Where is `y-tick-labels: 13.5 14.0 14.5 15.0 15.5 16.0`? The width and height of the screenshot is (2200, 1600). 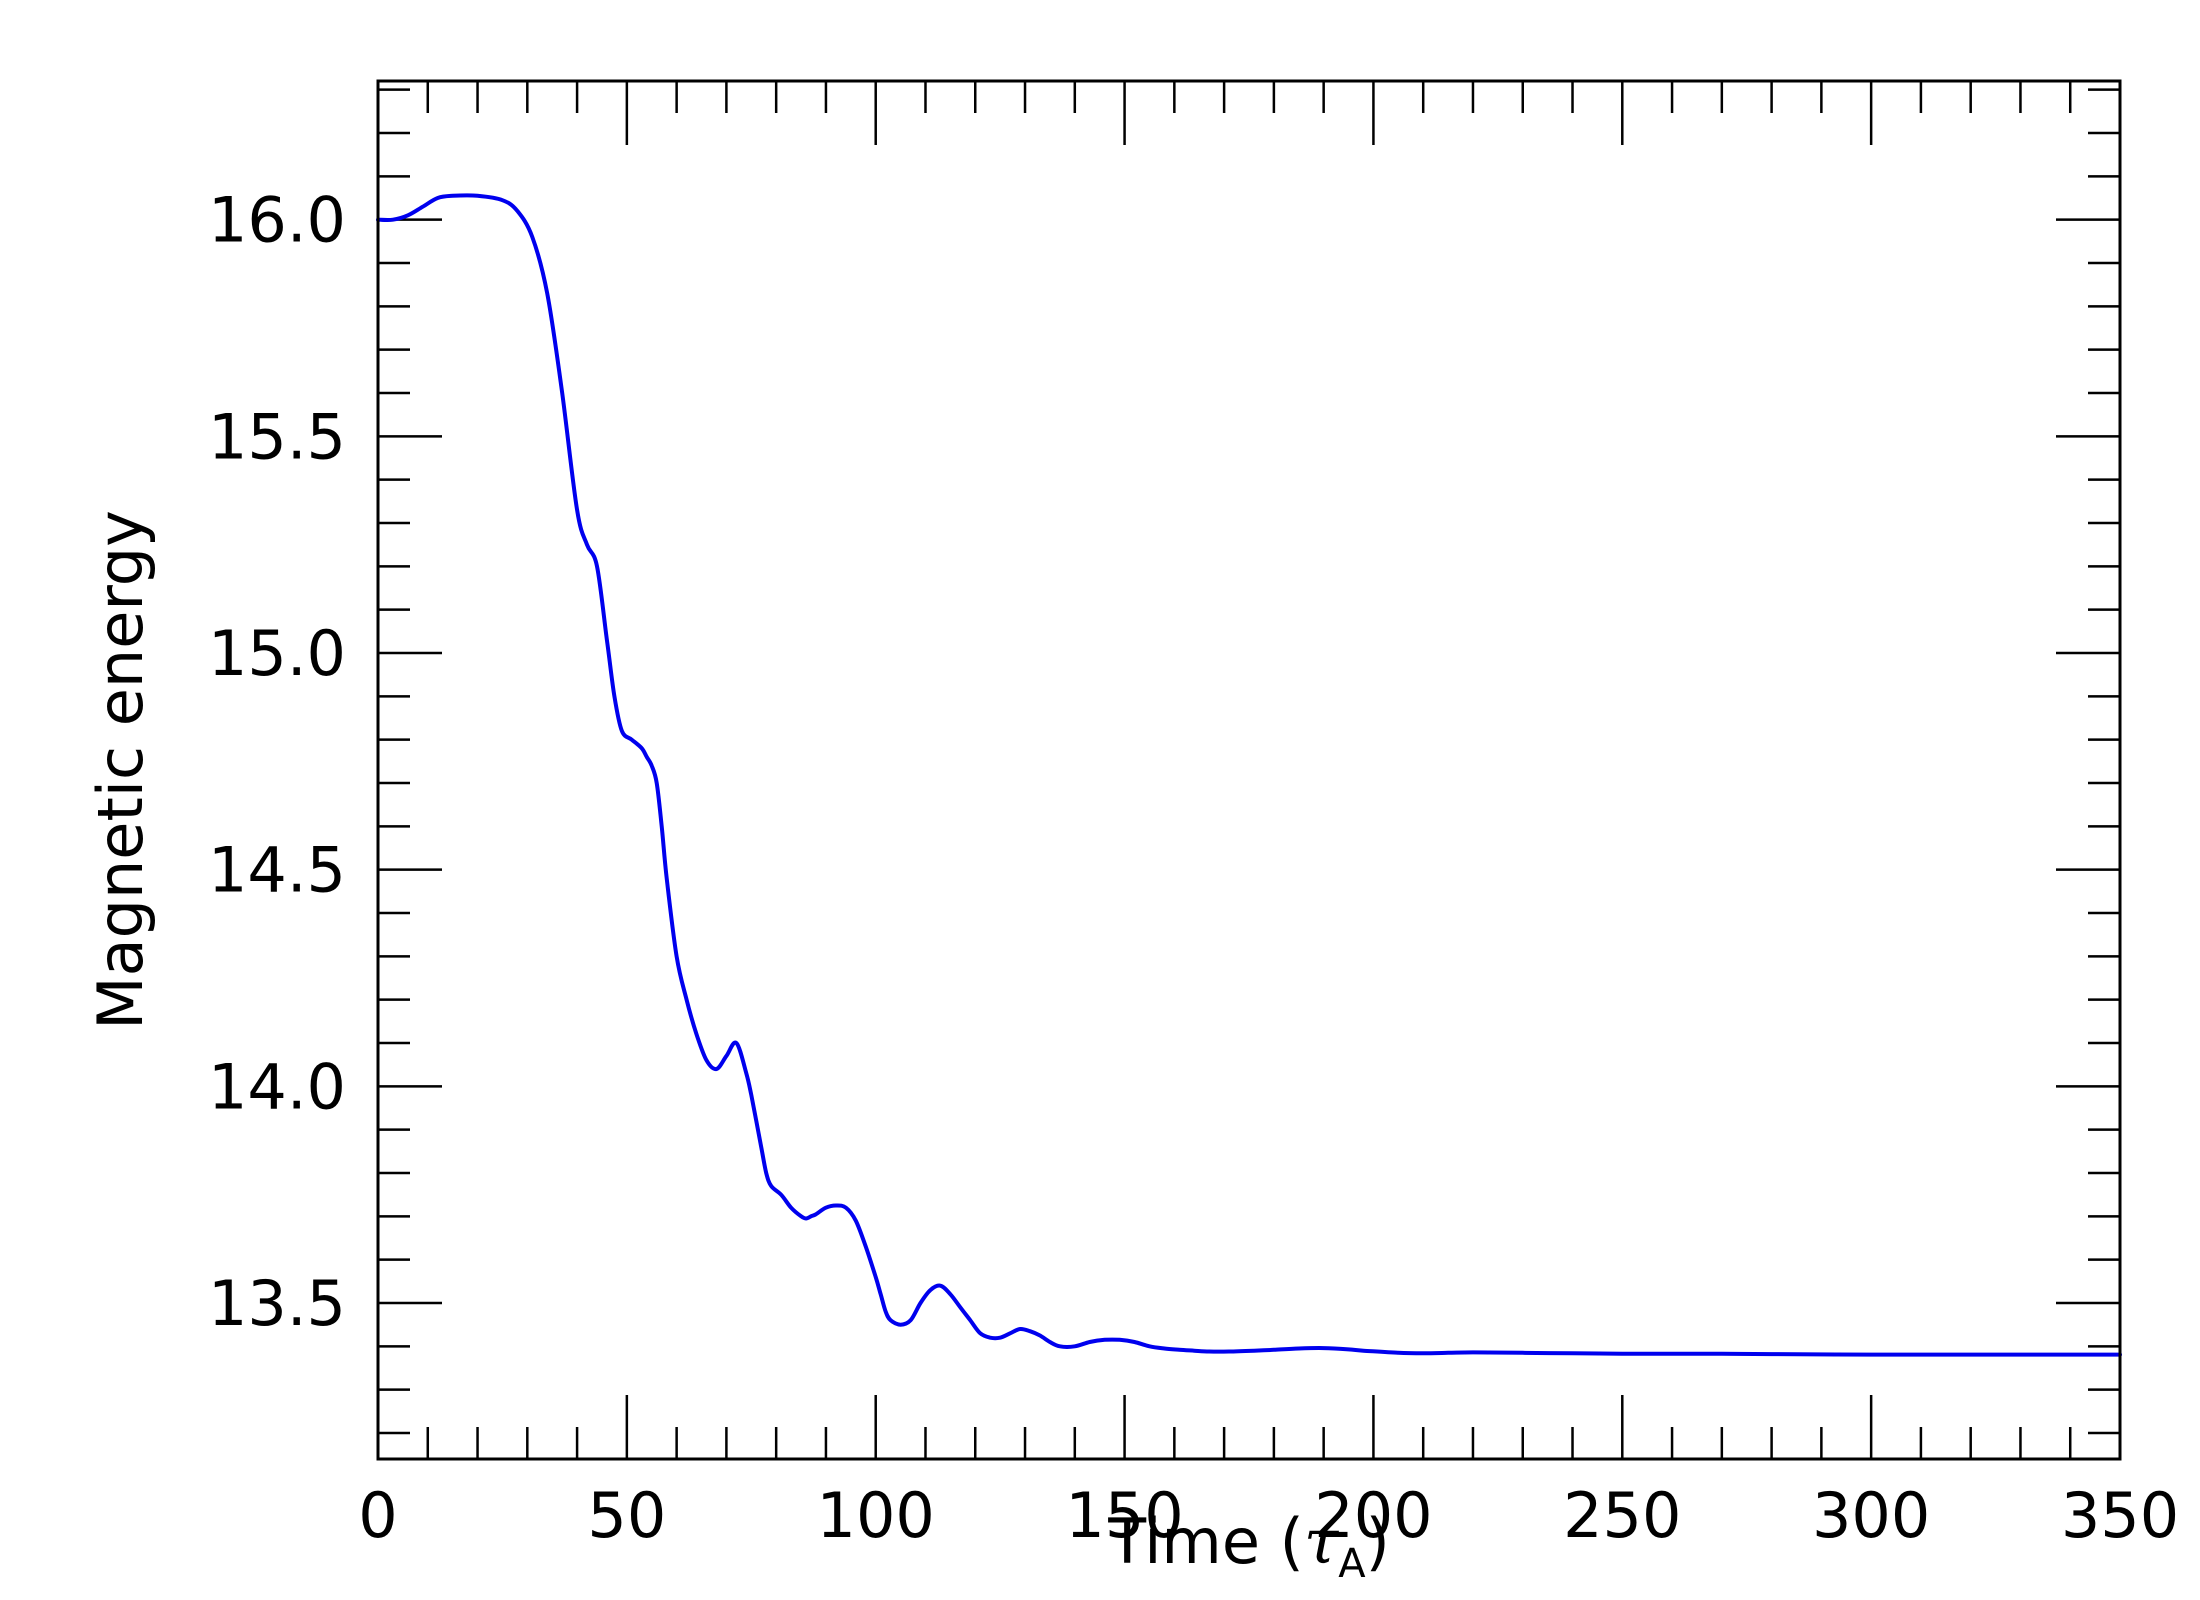 y-tick-labels: 13.5 14.0 14.5 15.0 15.5 16.0 is located at coordinates (277, 762).